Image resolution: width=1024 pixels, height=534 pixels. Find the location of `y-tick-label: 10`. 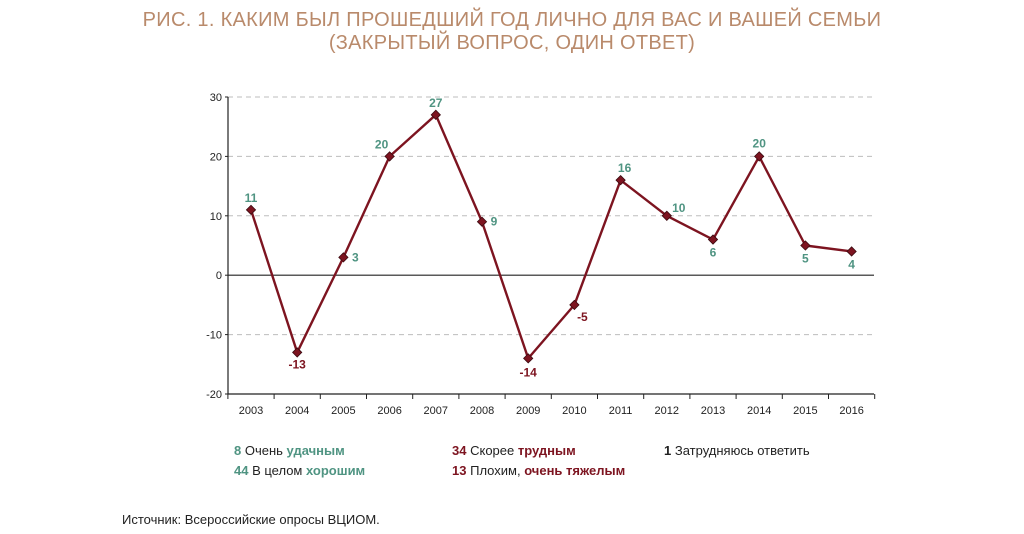

y-tick-label: 10 is located at coordinates (216, 217).